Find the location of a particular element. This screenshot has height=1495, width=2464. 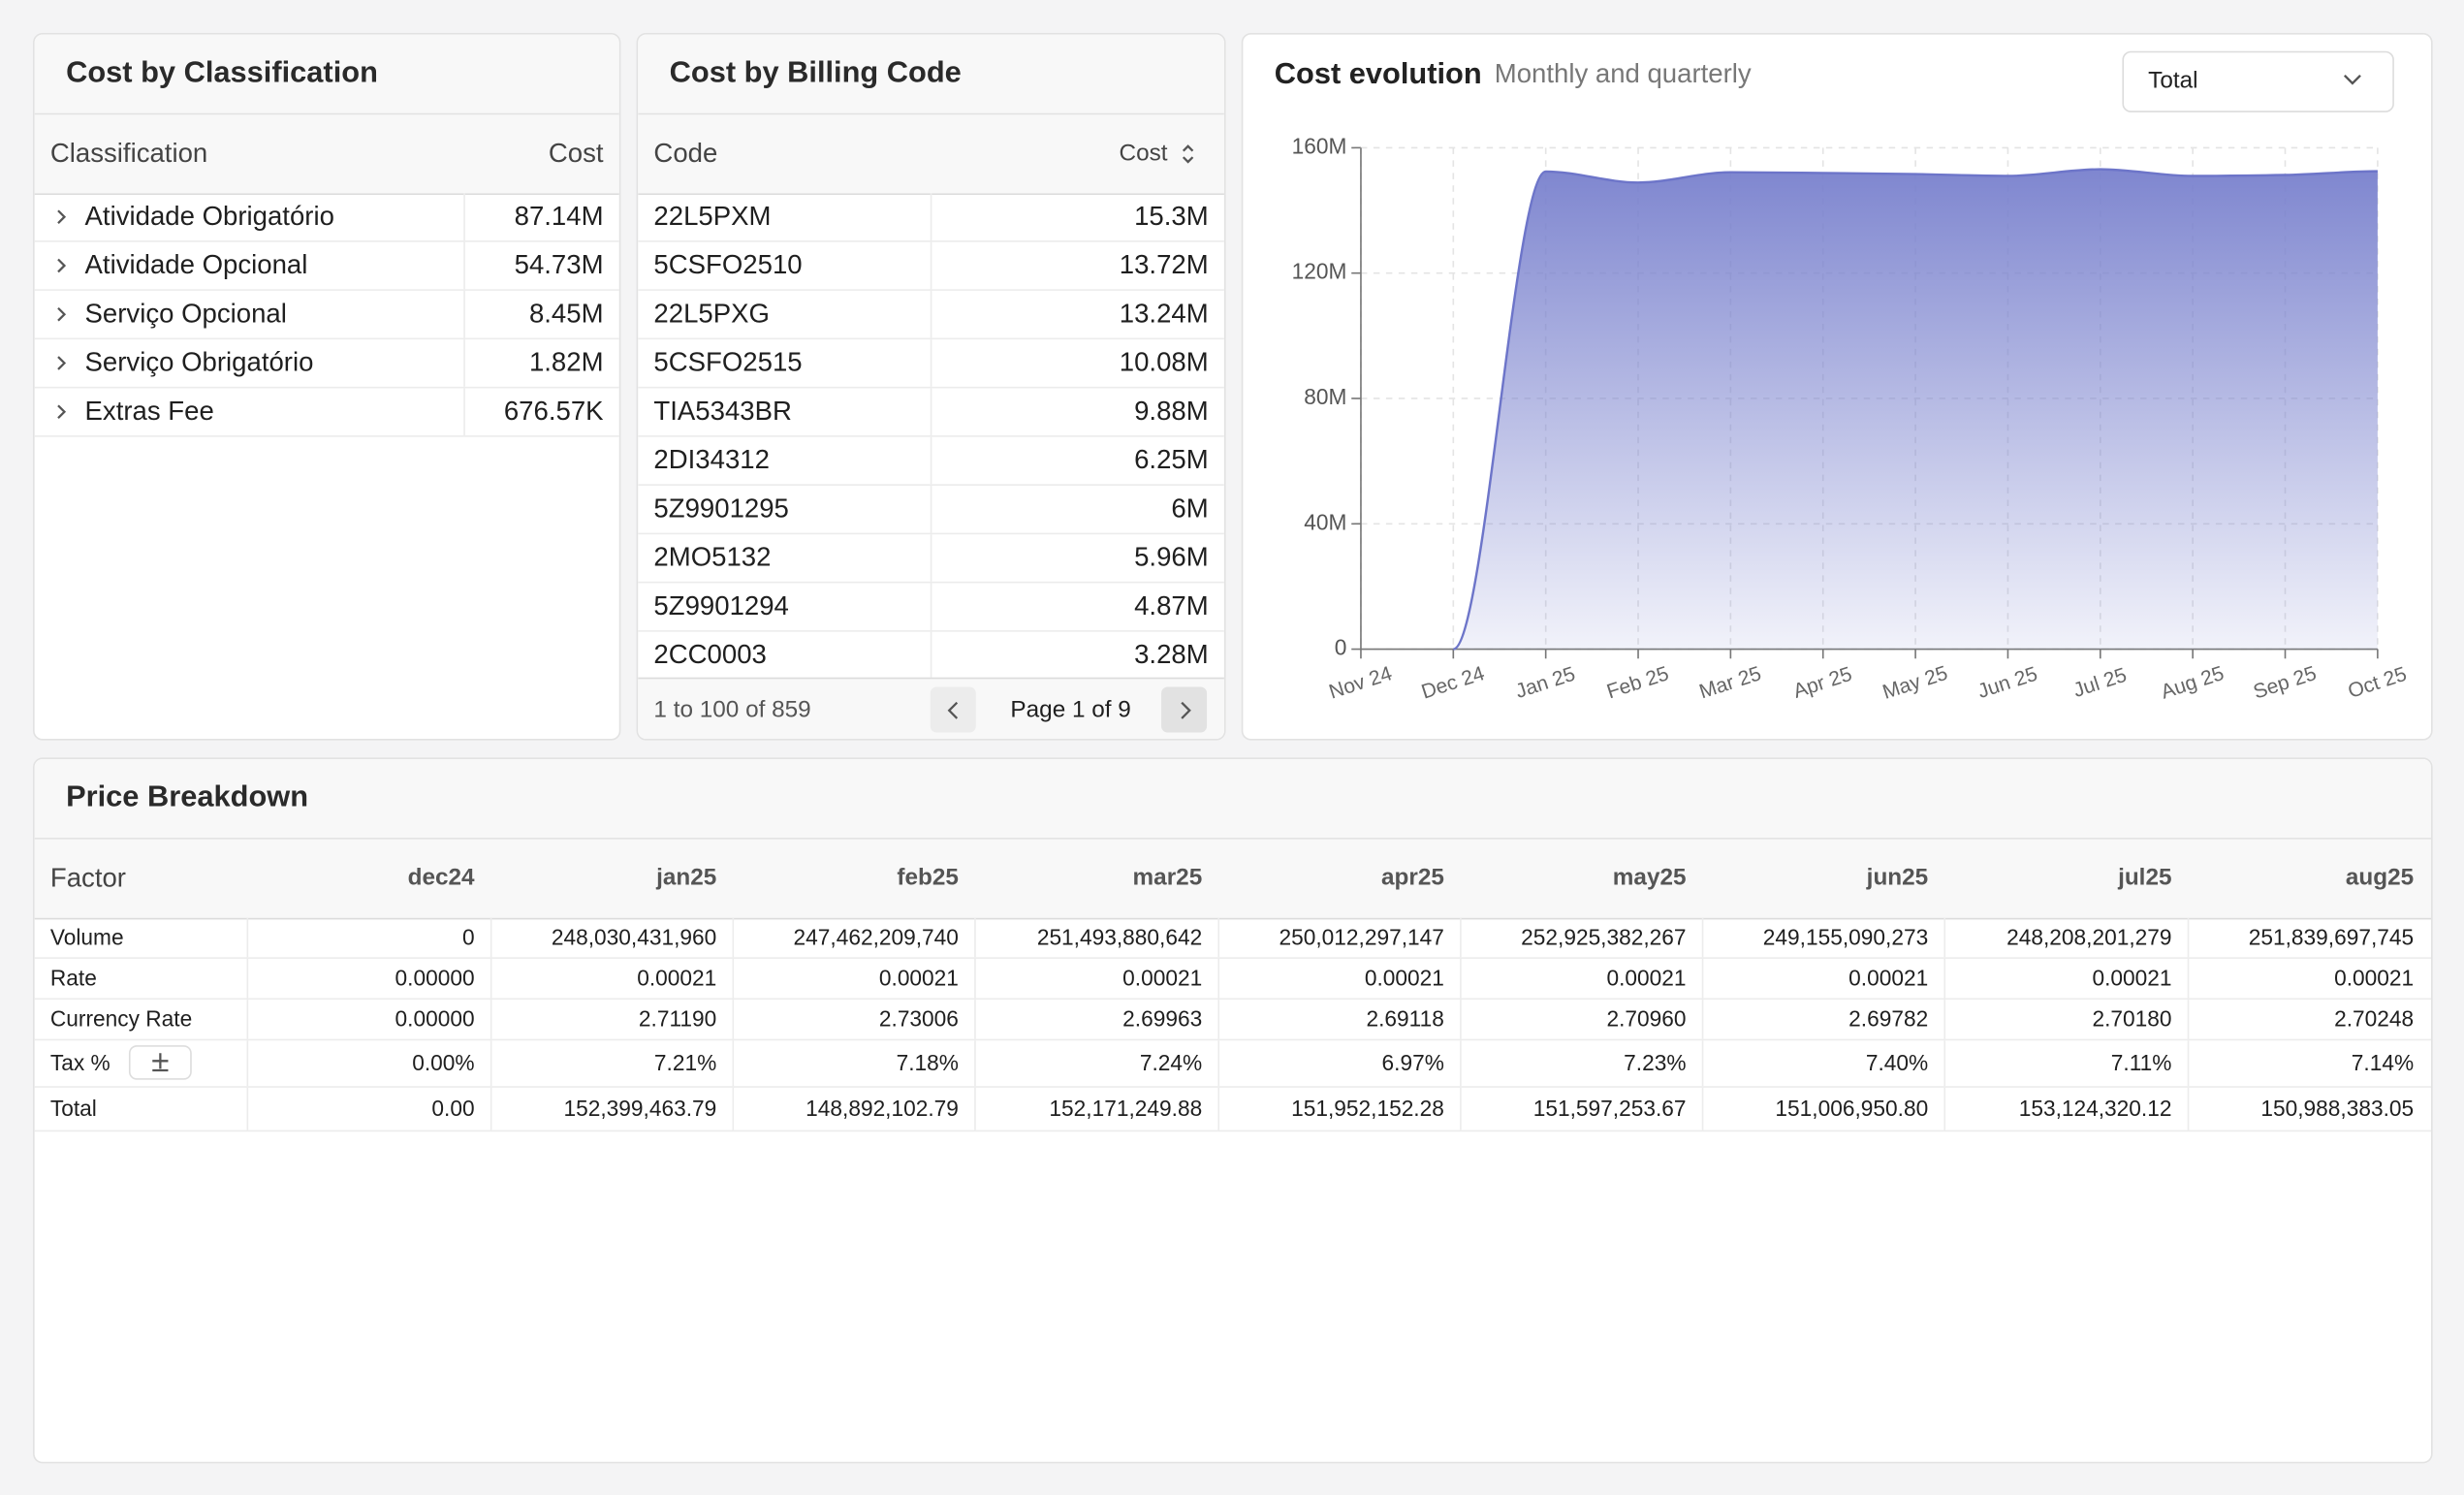

table-row: 5CSFO251510.08M is located at coordinates (931, 363).